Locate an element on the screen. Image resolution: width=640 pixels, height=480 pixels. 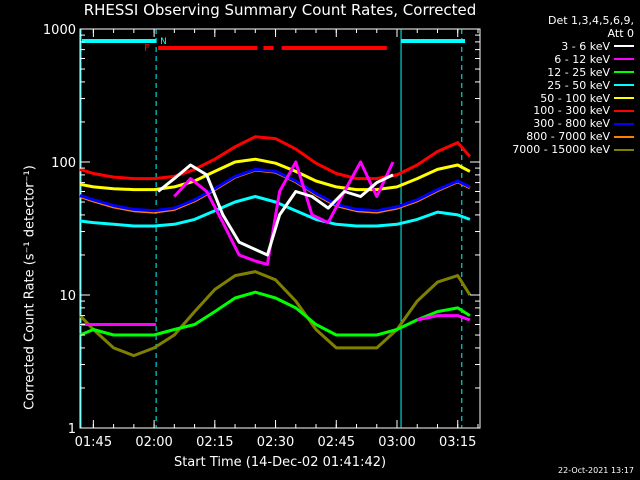
x-axis-label: Start Time (14-Dec-02 01:41:42) is located at coordinates (280, 462).